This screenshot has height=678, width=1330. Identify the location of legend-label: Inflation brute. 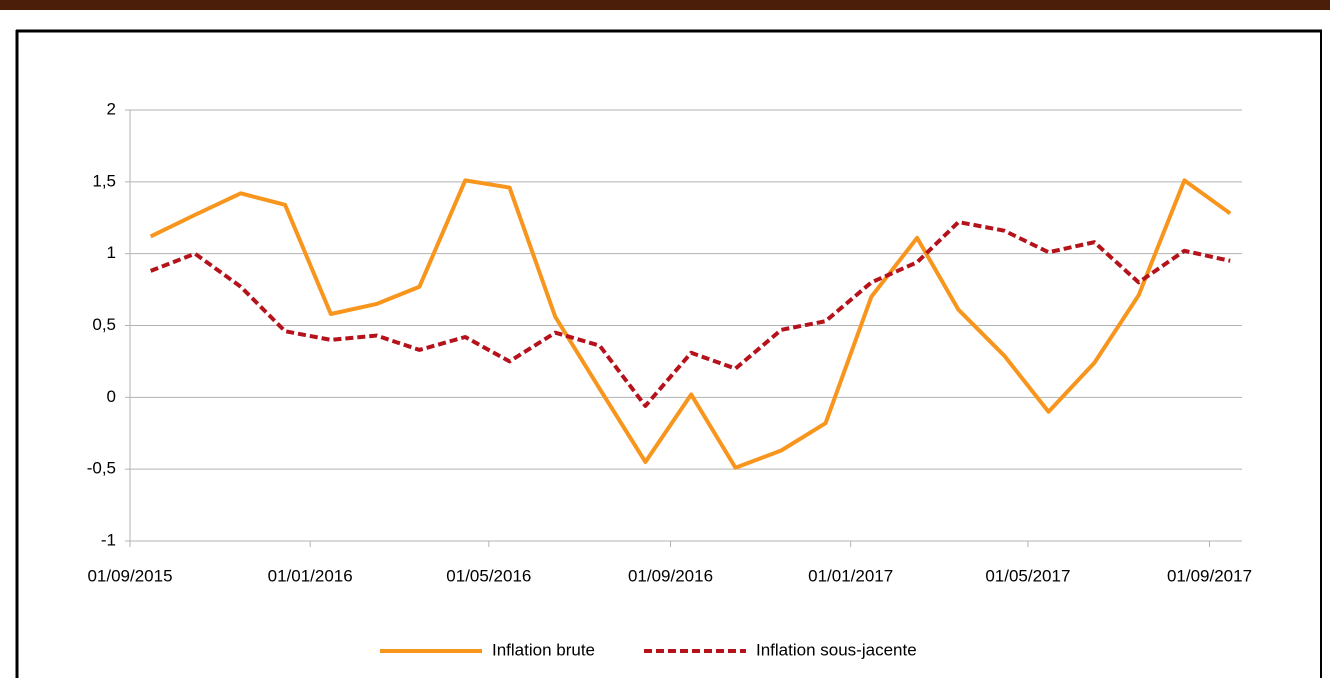
(543, 649).